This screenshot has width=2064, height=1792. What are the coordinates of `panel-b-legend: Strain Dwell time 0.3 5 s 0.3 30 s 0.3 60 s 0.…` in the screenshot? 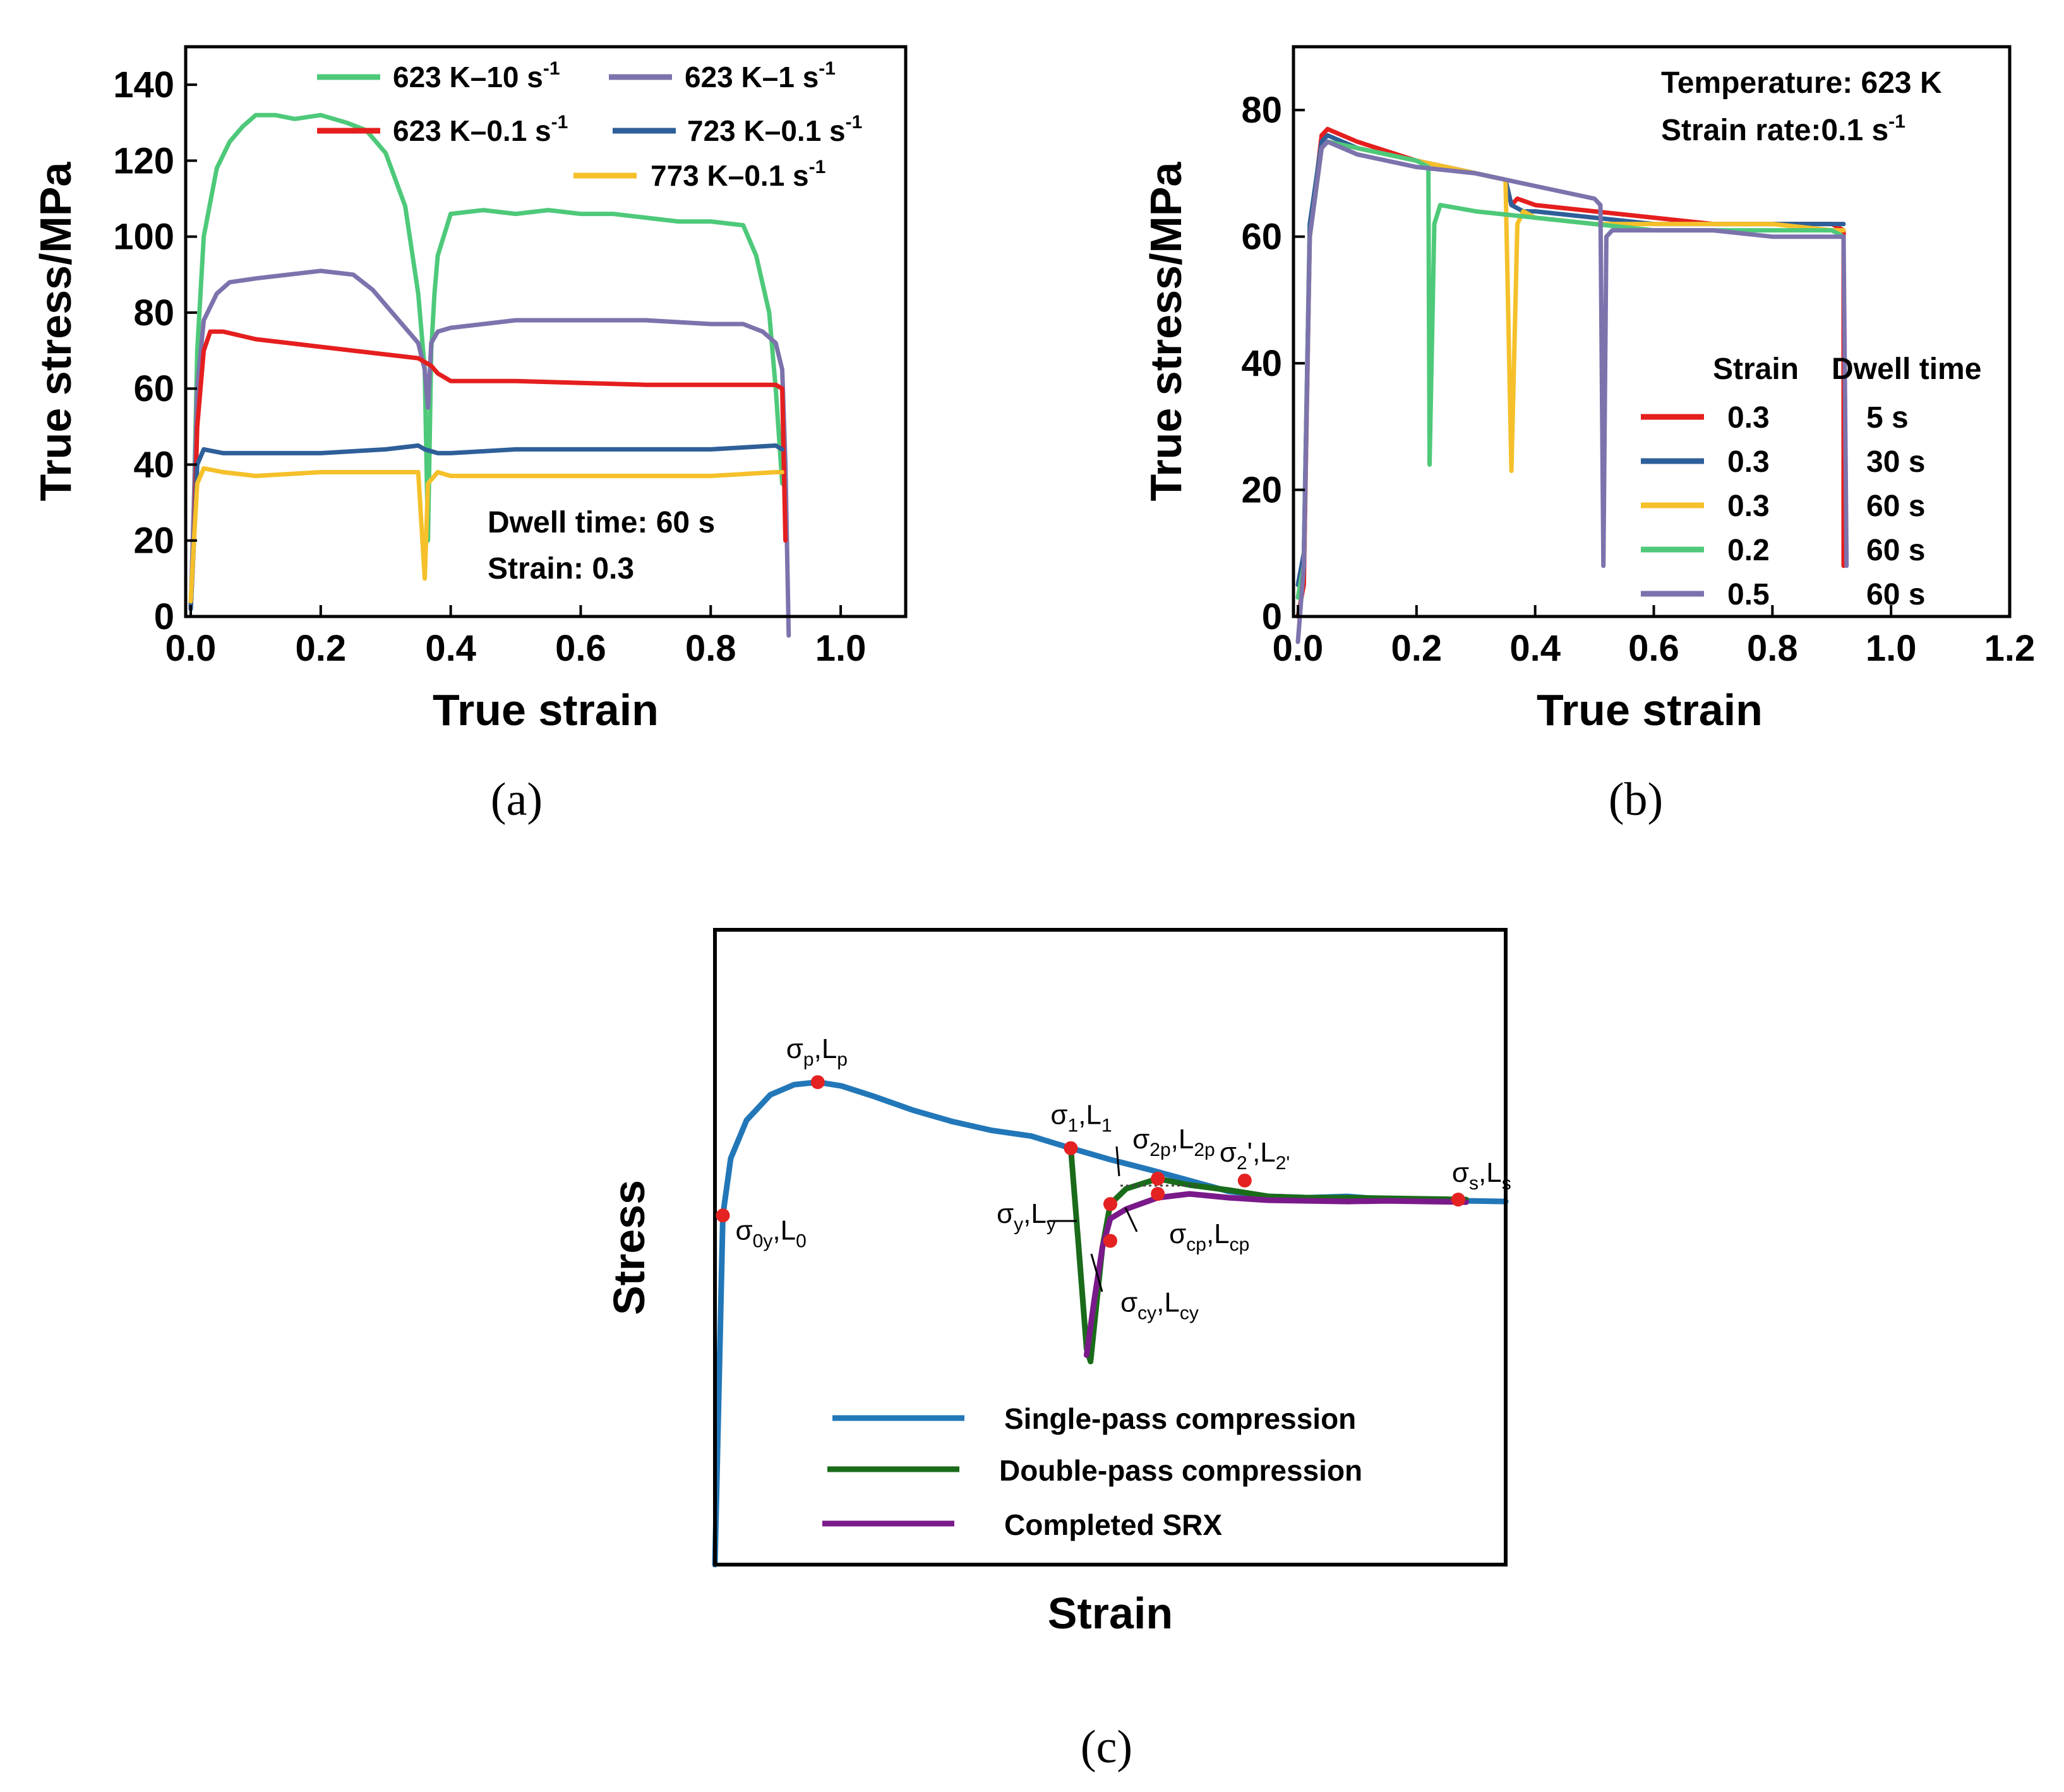 It's located at (1811, 481).